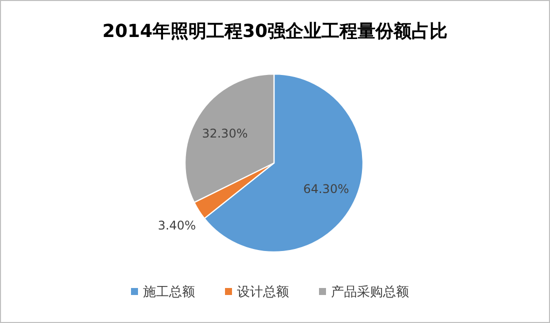  Describe the element at coordinates (370, 292) in the screenshot. I see `legend-label: 产品采购总额` at that location.